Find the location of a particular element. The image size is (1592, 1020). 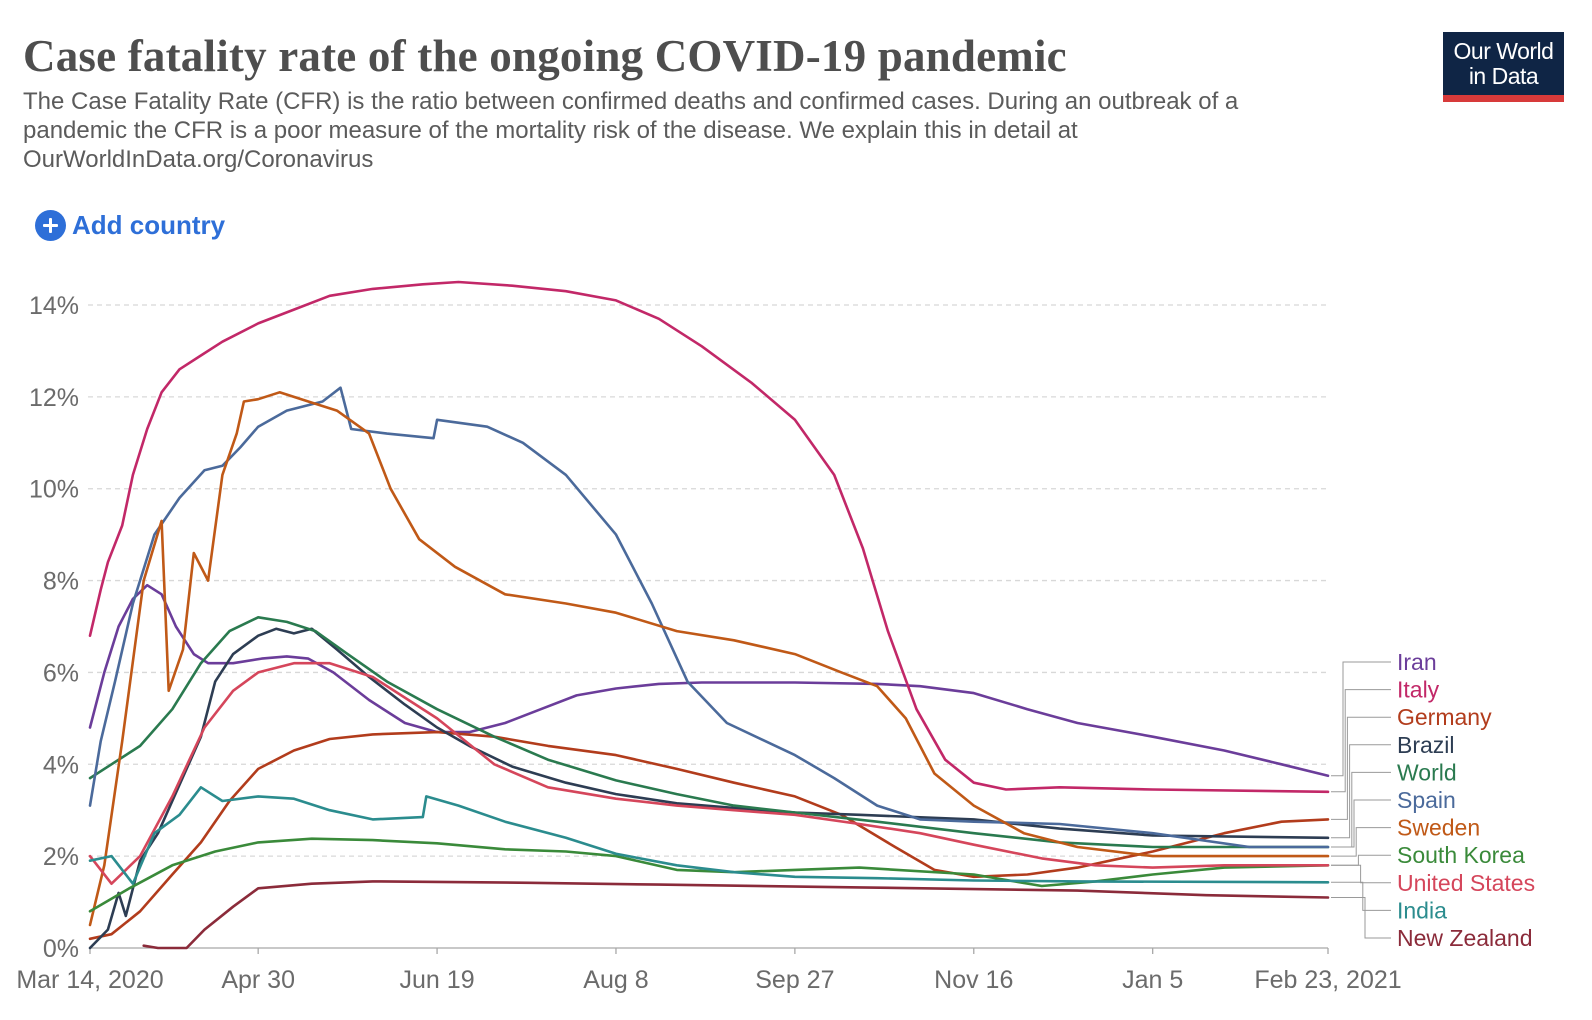

x-tick-label: Apr 30 is located at coordinates (258, 980).